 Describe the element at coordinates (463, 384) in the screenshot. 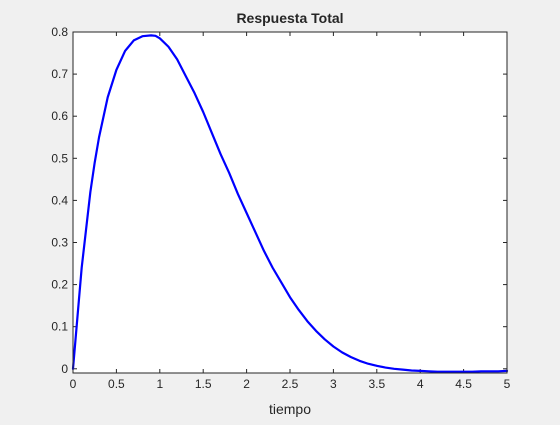

I see `x-tick-label: 4.5` at that location.